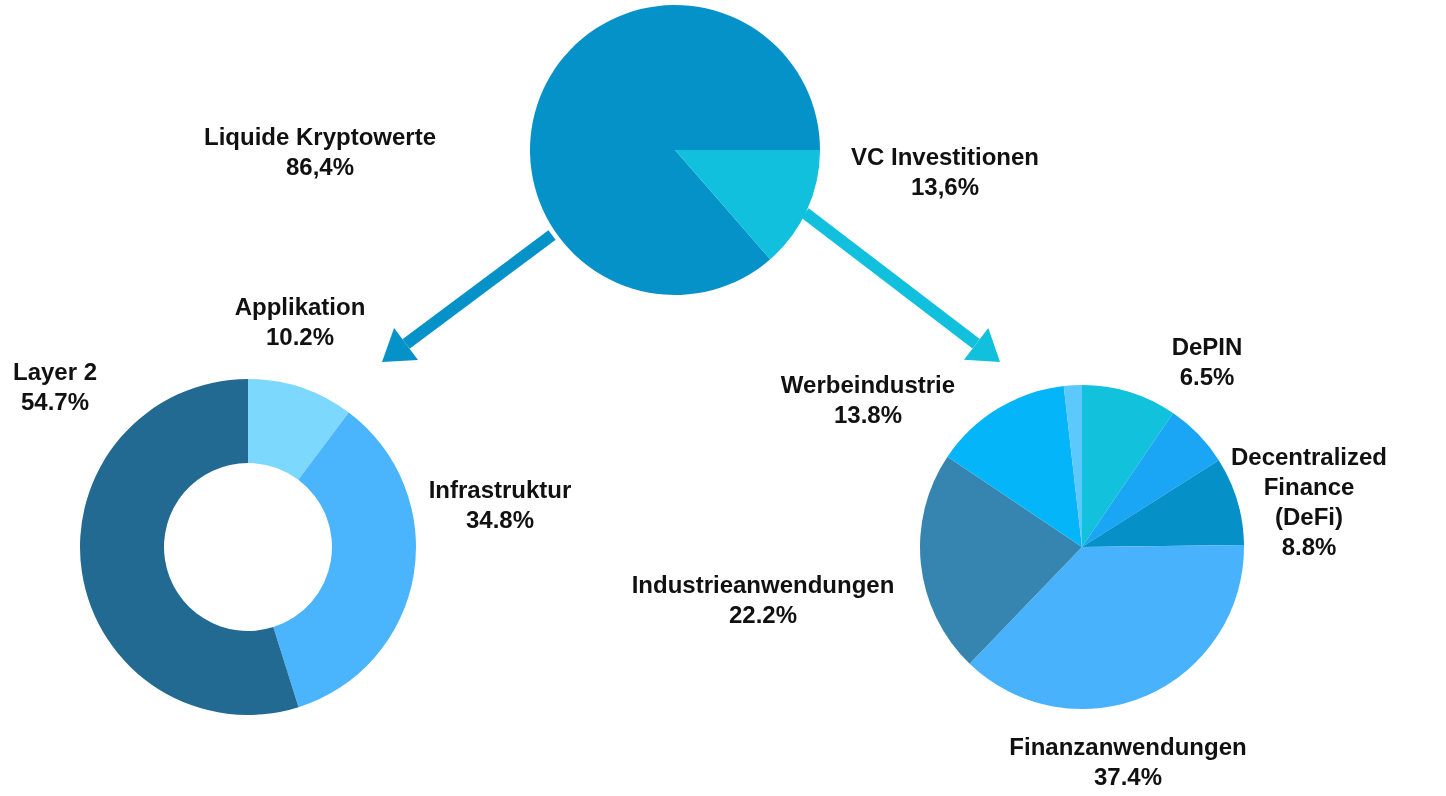 The height and width of the screenshot is (796, 1446). I want to click on slice-label: Applikation, so click(300, 306).